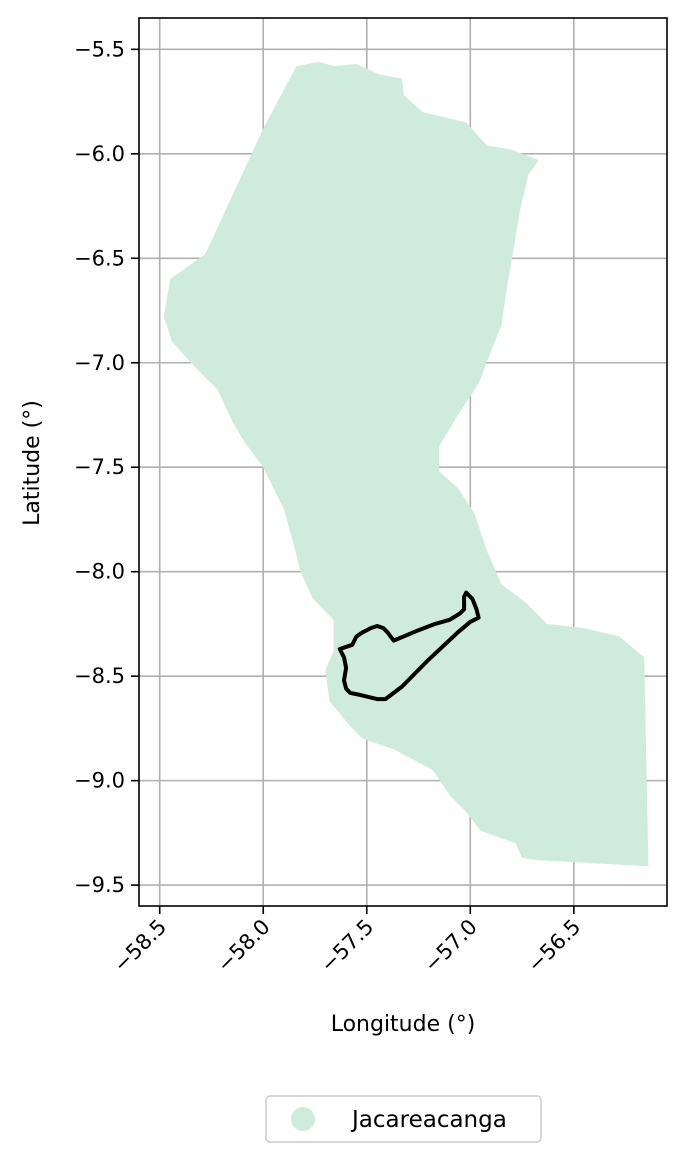 The image size is (686, 1163). What do you see at coordinates (99, 572) in the screenshot?
I see `y-tick-label: −8.0` at bounding box center [99, 572].